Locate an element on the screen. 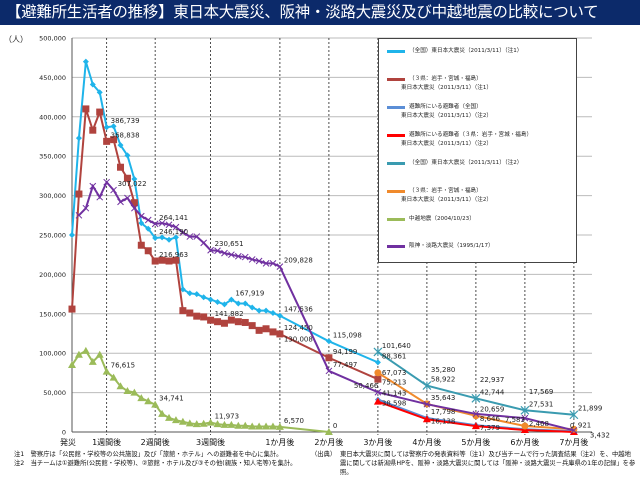 The image size is (640, 481). y-tick-label: 50,000 is located at coordinates (54, 393).